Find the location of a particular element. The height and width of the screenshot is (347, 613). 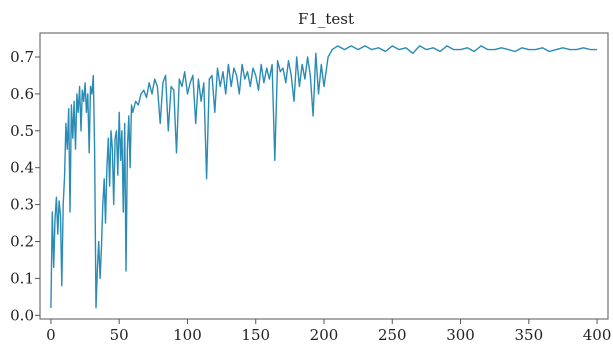

x-tick-label: 100 is located at coordinates (187, 335).